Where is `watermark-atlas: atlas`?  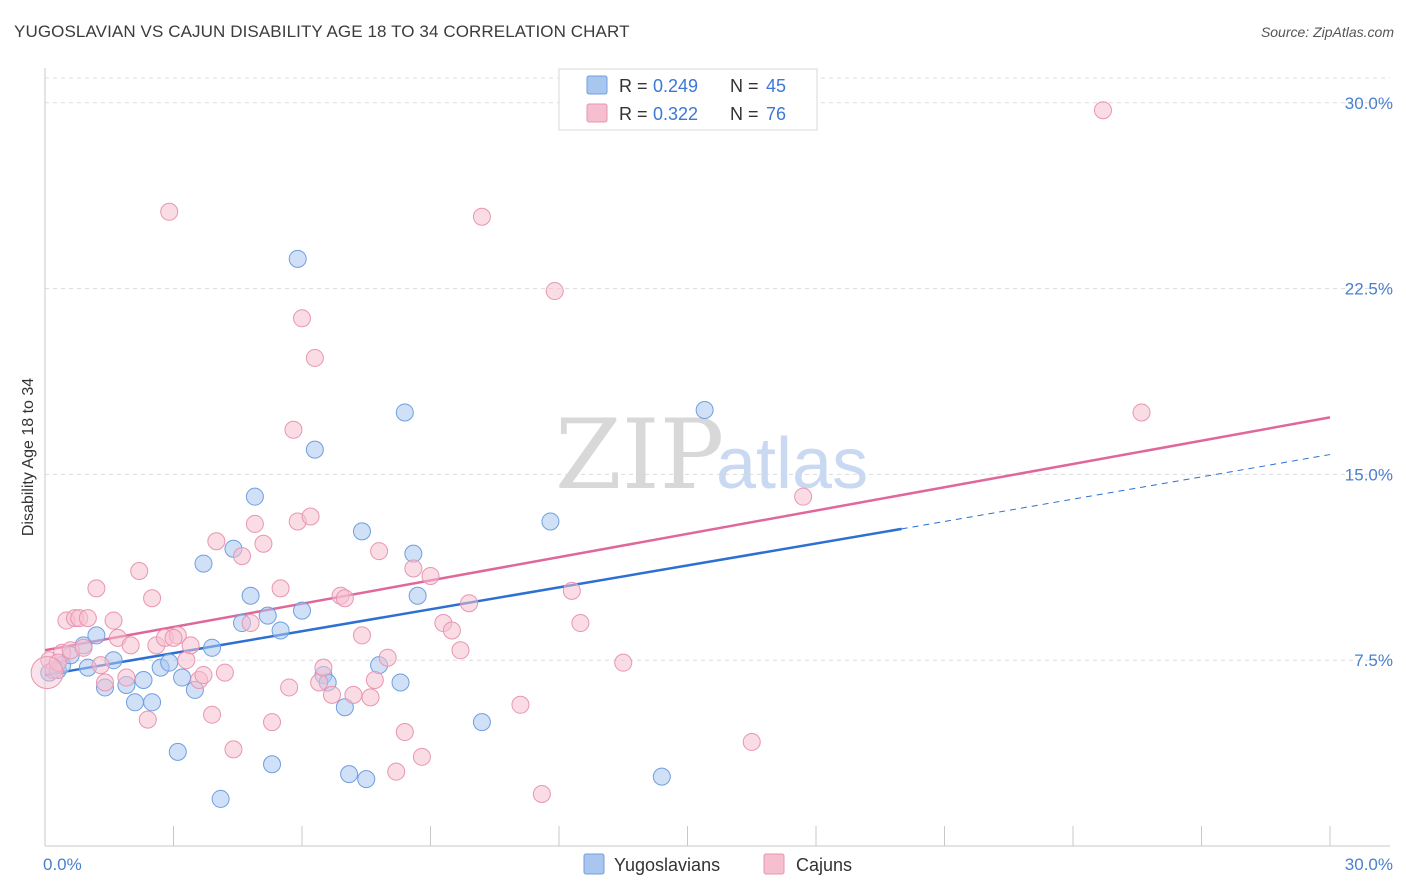
watermark-atlas: atlas is located at coordinates (792, 464).